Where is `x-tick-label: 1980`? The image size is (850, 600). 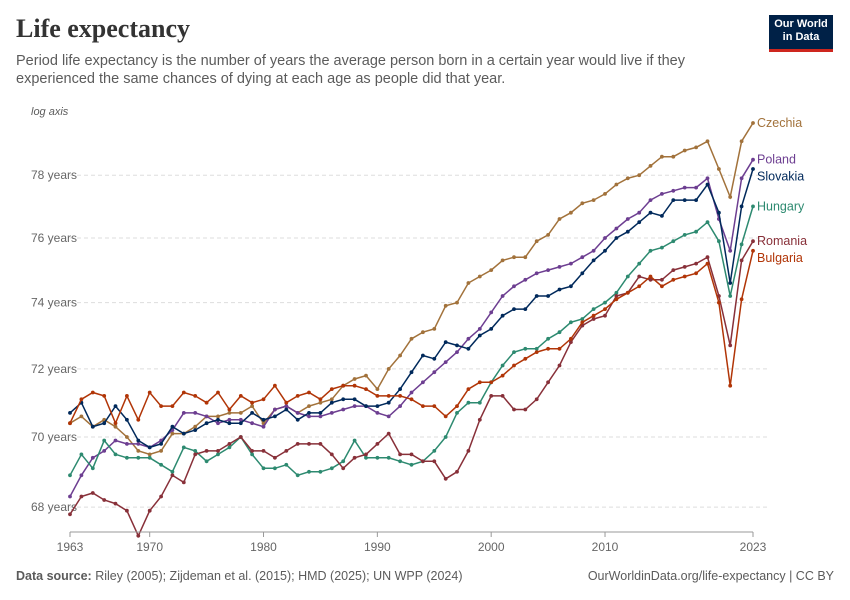 x-tick-label: 1980 is located at coordinates (263, 547).